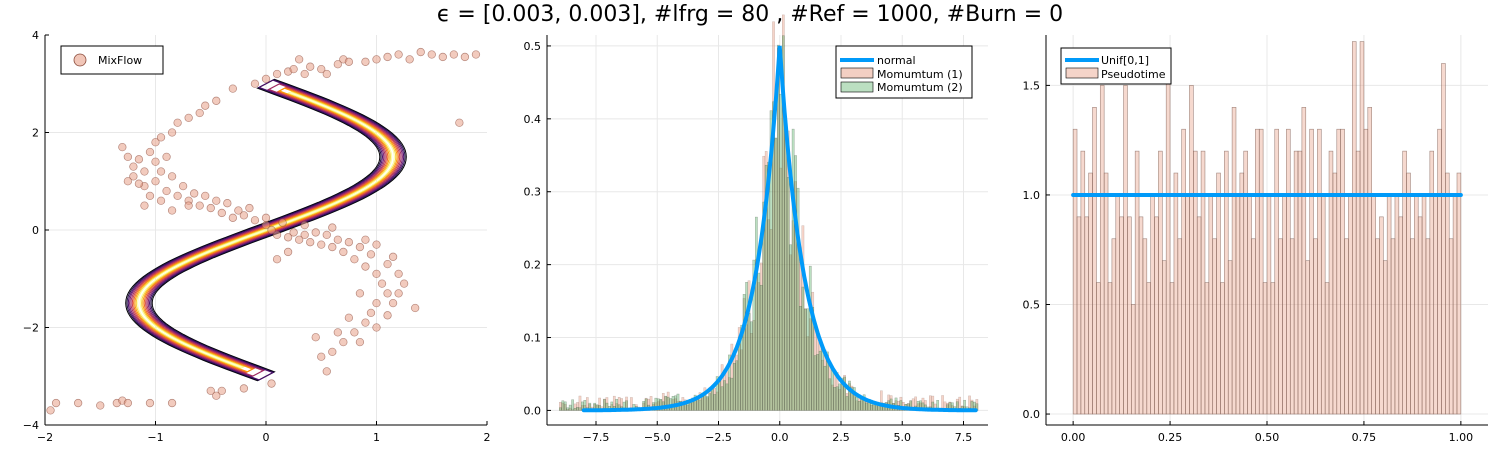 The height and width of the screenshot is (450, 1500). What do you see at coordinates (45, 437) in the screenshot?
I see `x-tick-label: −2` at bounding box center [45, 437].